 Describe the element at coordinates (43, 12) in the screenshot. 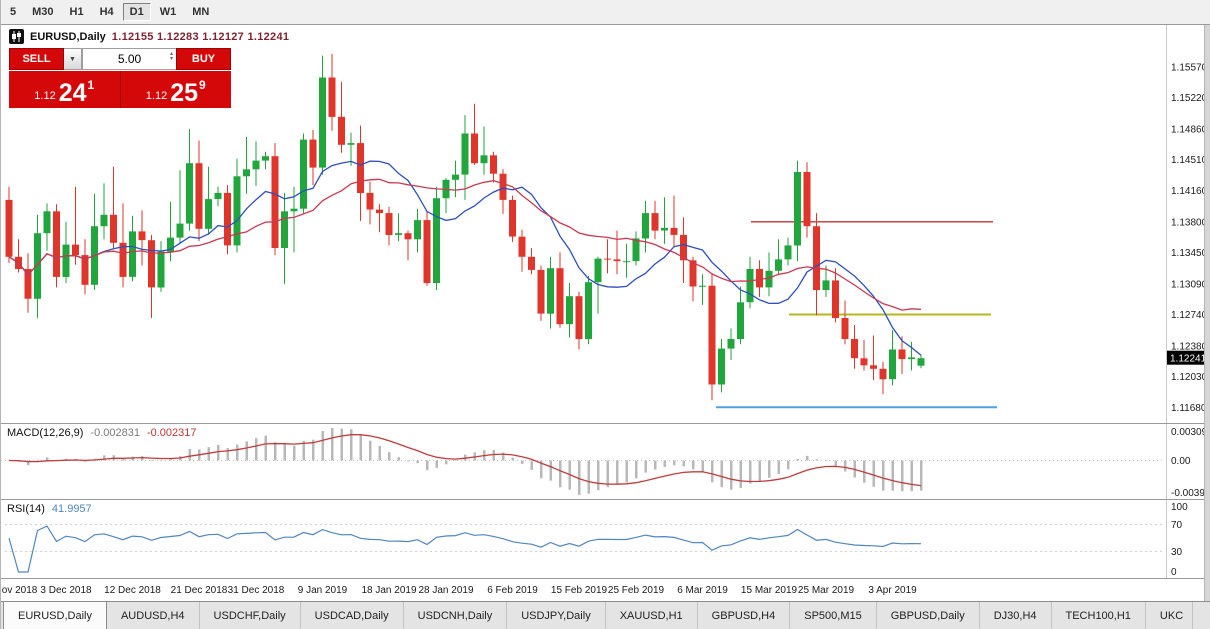

I see `timeframe-button-m30: M30` at that location.